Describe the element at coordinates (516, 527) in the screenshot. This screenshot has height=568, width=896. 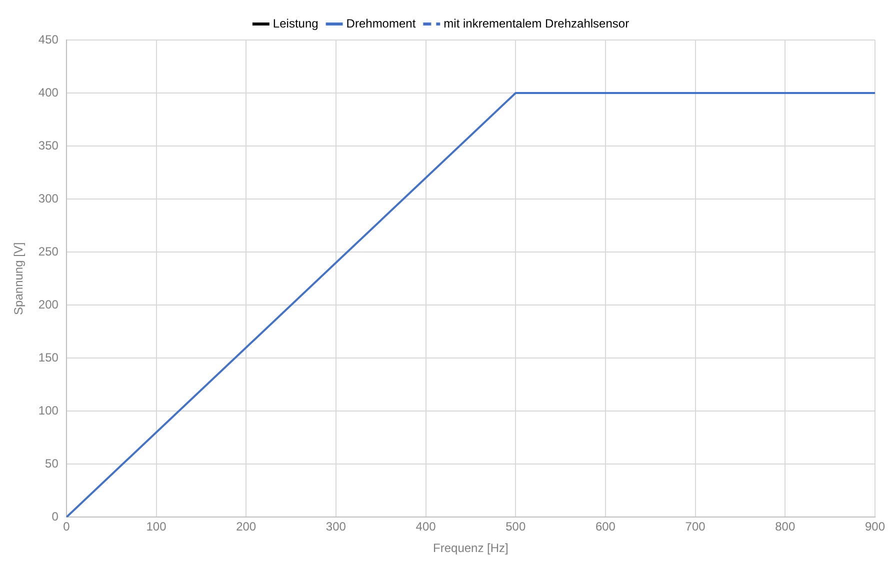
I see `x-tick-label: 500` at that location.